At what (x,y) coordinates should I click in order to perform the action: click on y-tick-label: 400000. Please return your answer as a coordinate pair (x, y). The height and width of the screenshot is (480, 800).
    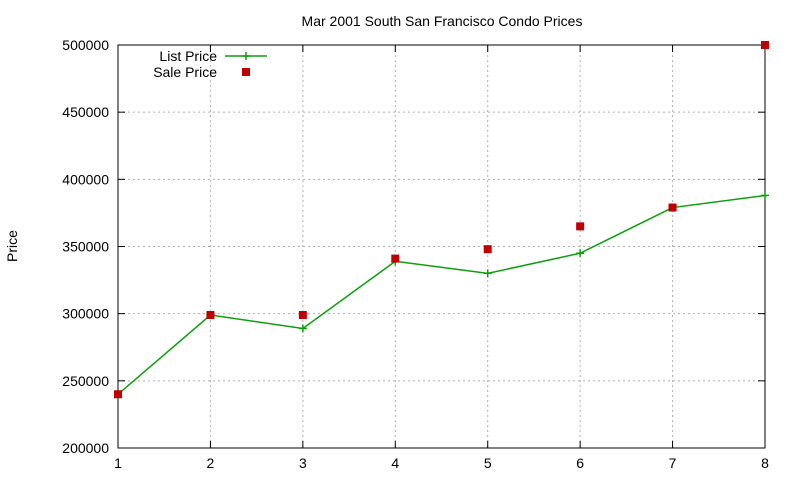
    Looking at the image, I should click on (85, 179).